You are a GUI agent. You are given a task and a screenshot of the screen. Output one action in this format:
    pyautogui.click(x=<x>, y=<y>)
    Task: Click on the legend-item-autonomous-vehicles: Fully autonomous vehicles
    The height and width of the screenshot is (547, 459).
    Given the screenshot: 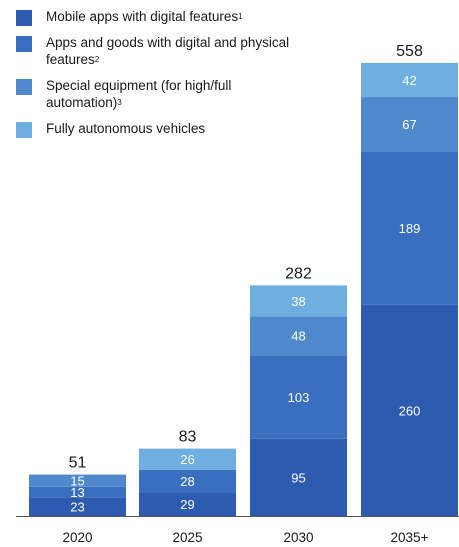 What is the action you would take?
    pyautogui.click(x=160, y=129)
    